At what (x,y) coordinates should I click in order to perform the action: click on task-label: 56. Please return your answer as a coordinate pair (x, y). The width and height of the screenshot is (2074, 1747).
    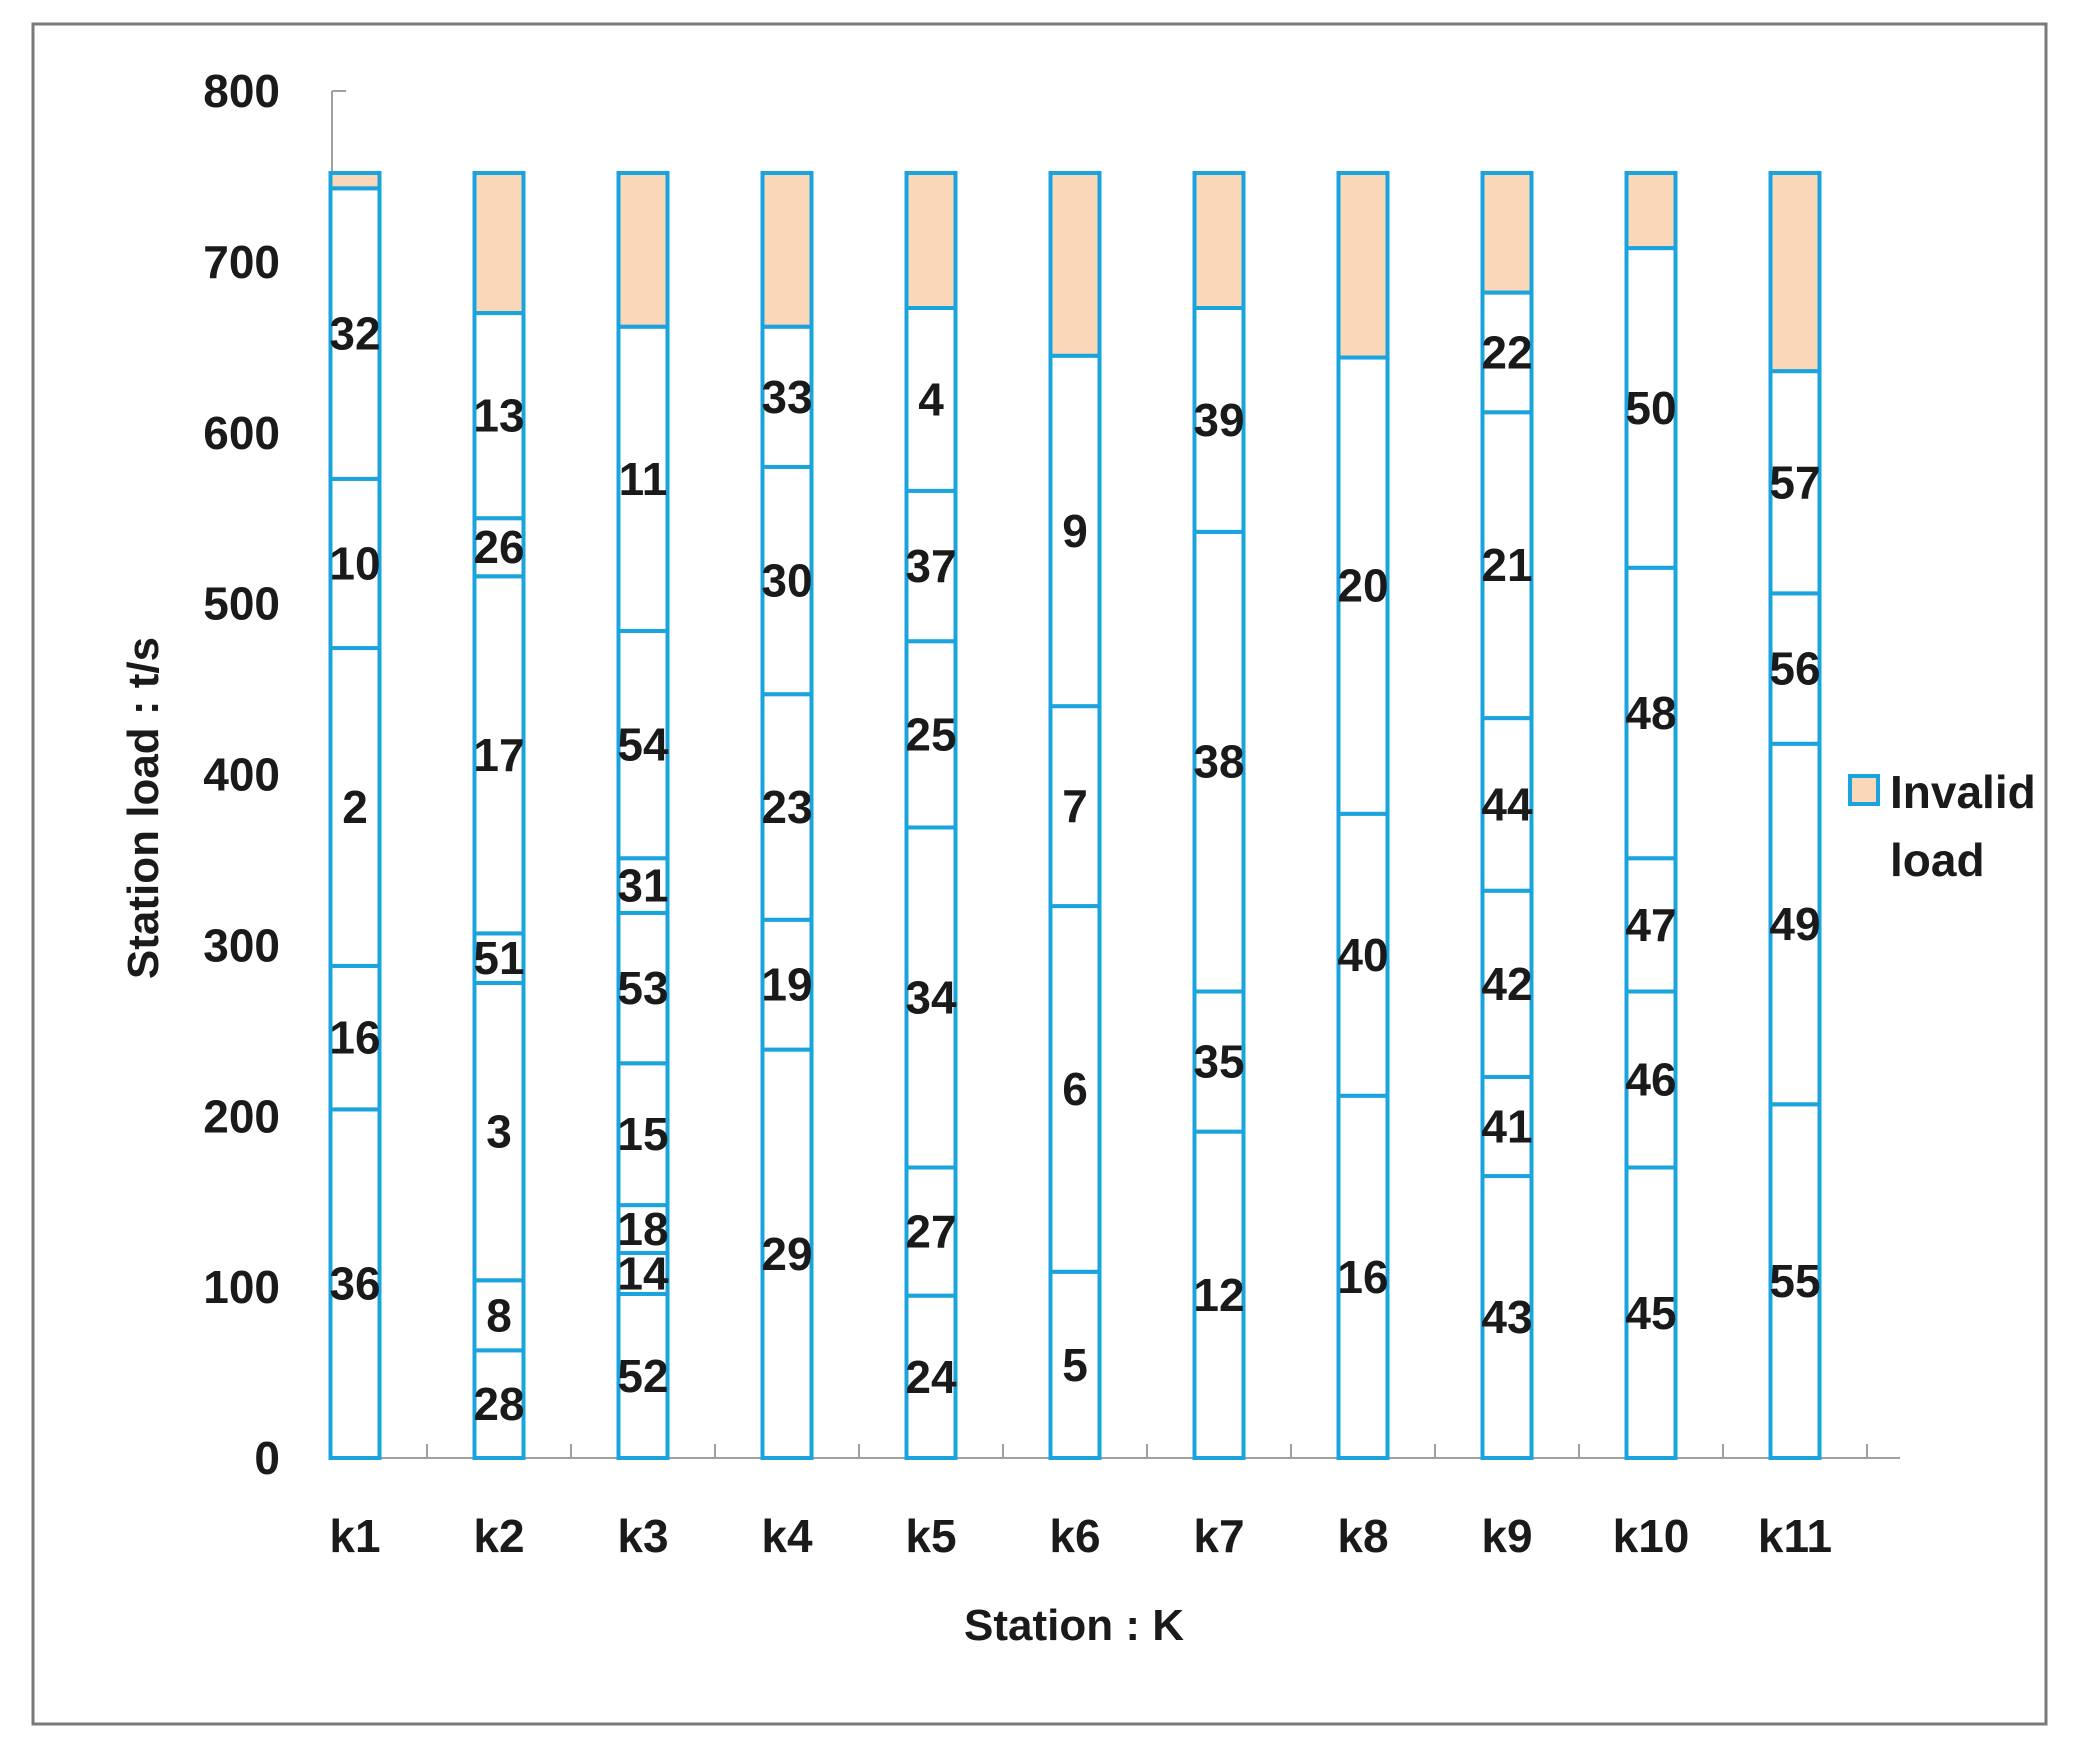
    Looking at the image, I should click on (1794, 669).